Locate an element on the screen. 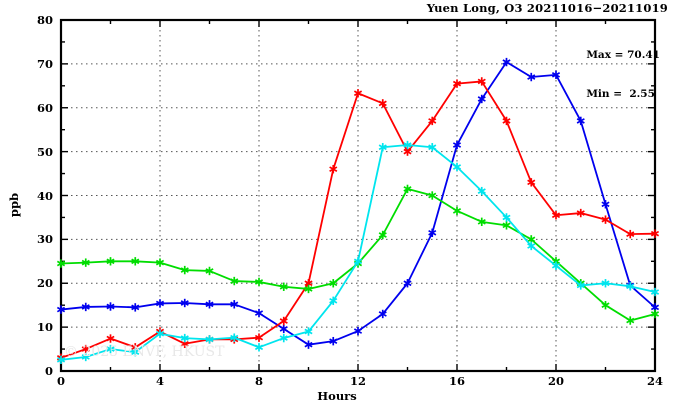 The height and width of the screenshot is (409, 674). y-tick-label: 30 is located at coordinates (44, 239).